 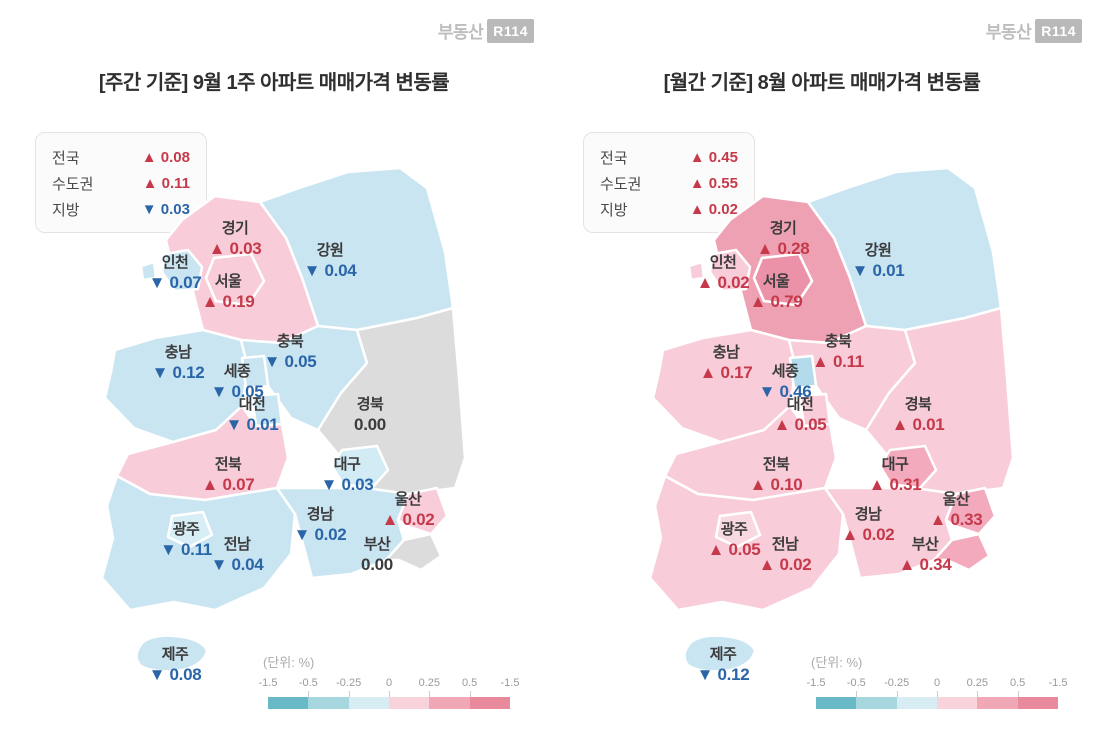 I want to click on region-value: ▲ 0.17, so click(x=726, y=372).